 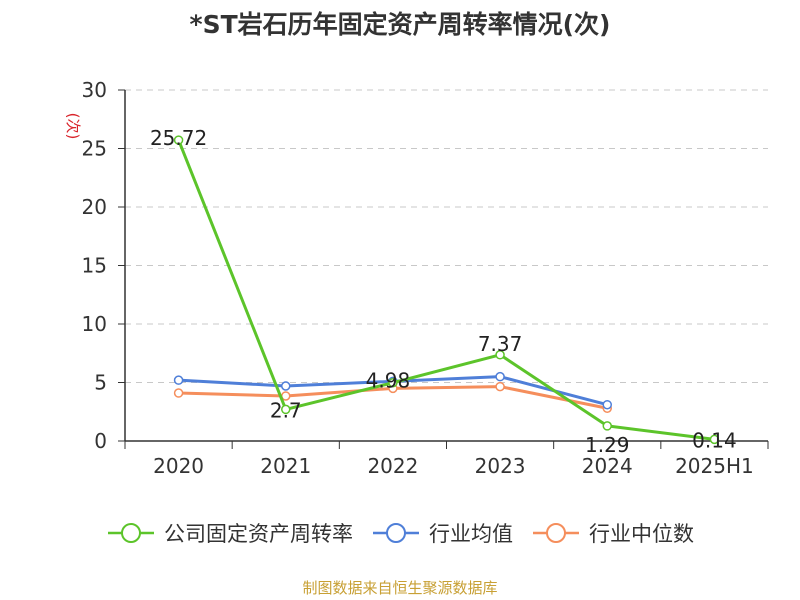 I want to click on y-tick-label: 10, so click(x=94, y=324).